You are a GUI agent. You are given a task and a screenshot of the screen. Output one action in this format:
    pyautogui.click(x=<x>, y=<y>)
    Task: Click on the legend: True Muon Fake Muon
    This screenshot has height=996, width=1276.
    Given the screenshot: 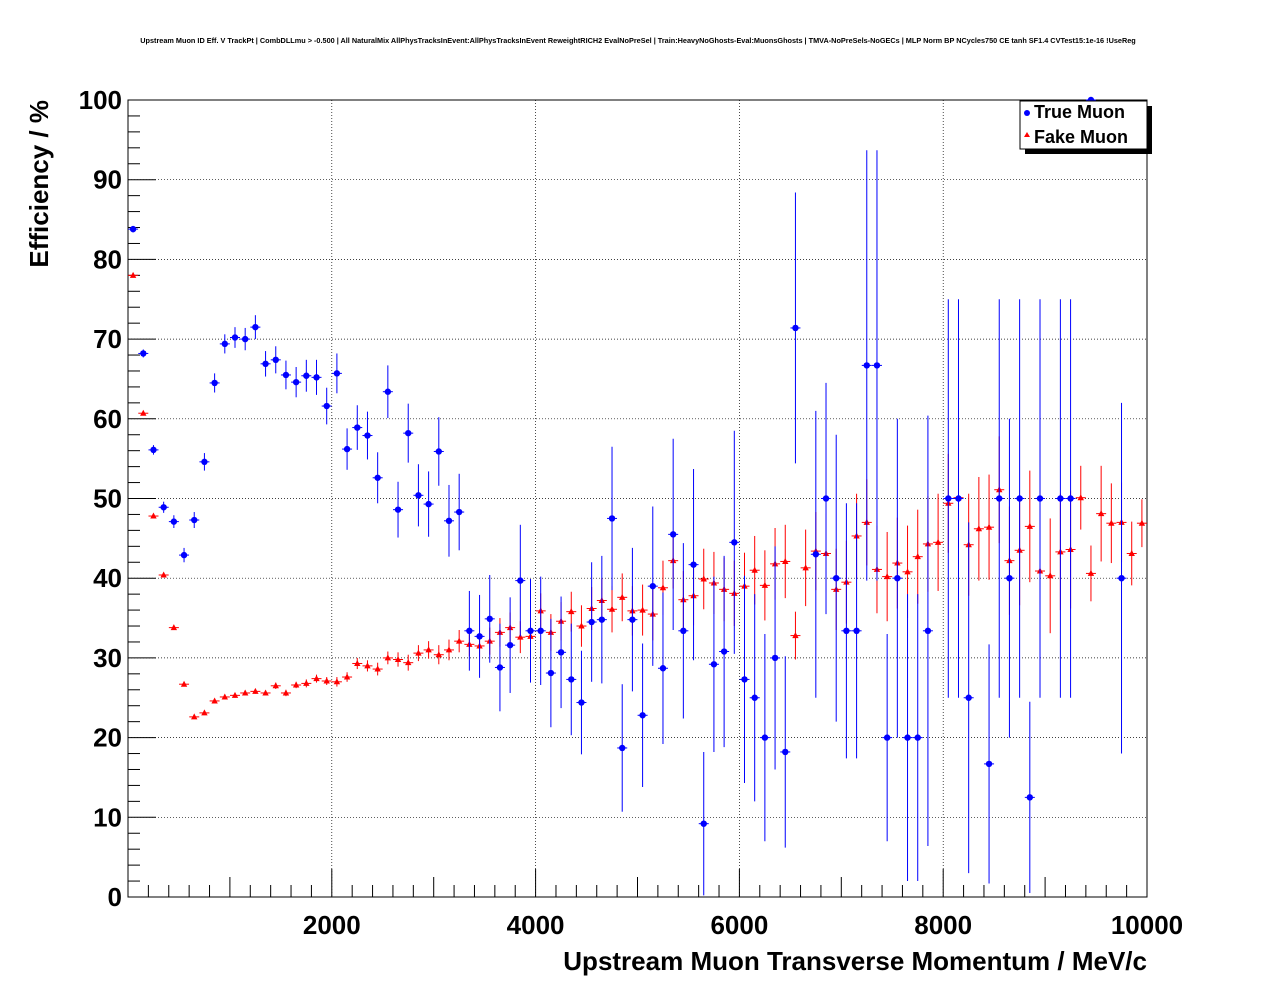 What is the action you would take?
    pyautogui.click(x=1085, y=127)
    